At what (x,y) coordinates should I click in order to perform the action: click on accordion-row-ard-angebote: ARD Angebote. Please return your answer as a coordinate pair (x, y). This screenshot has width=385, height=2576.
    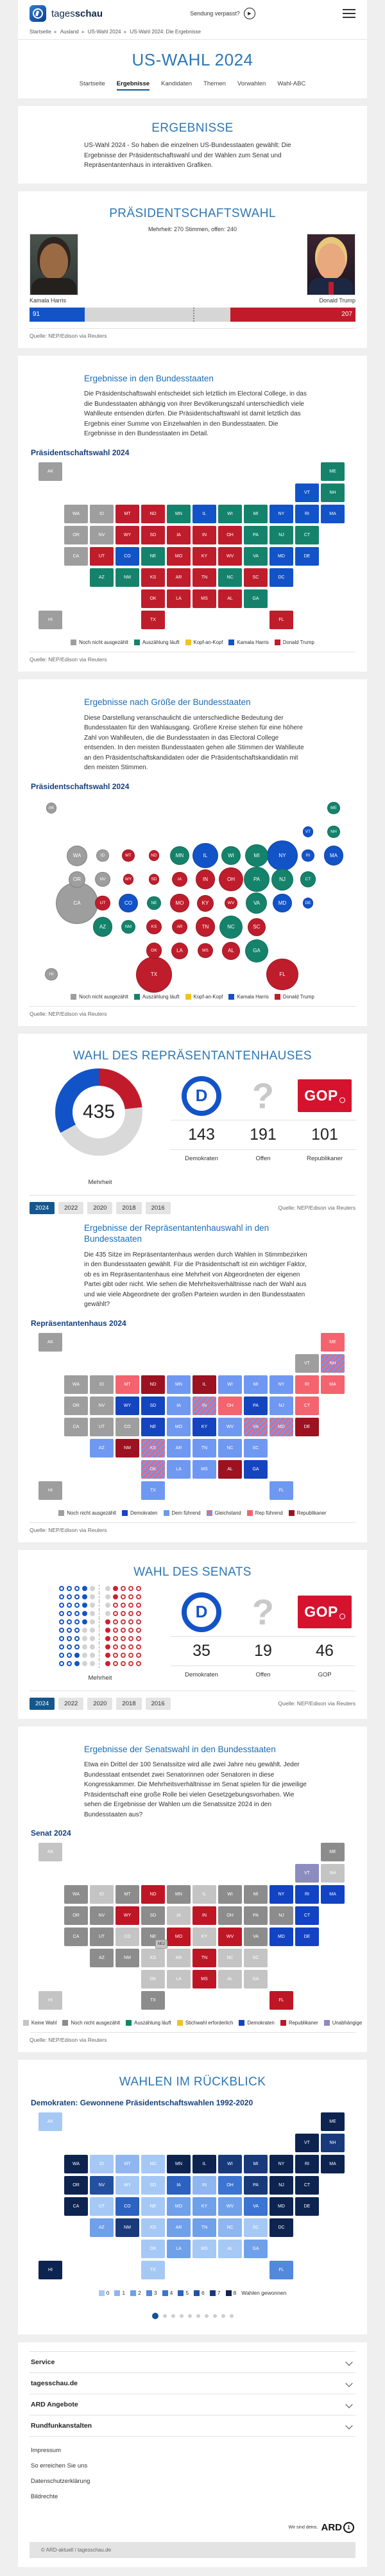
    Looking at the image, I should click on (193, 2404).